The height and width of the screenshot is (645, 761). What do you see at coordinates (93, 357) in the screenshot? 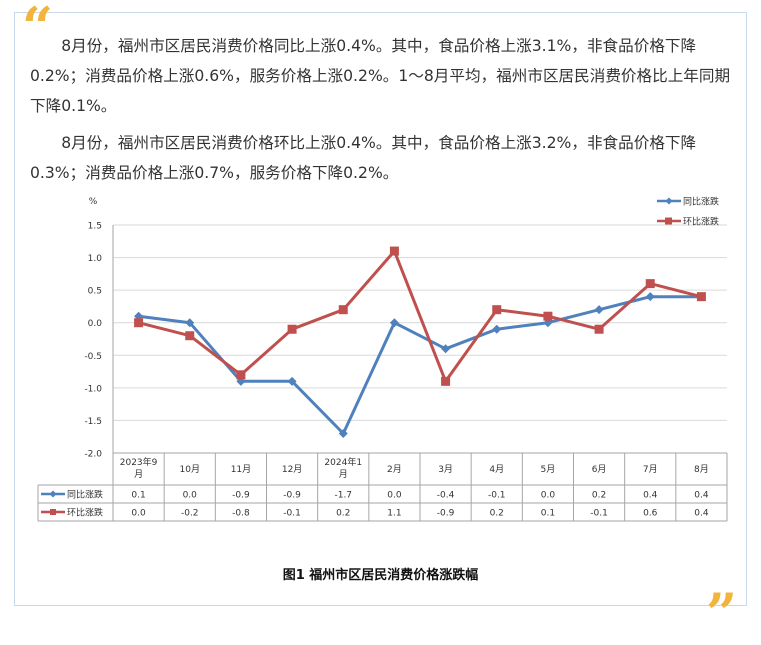
I see `y-tick-label: -0.5` at bounding box center [93, 357].